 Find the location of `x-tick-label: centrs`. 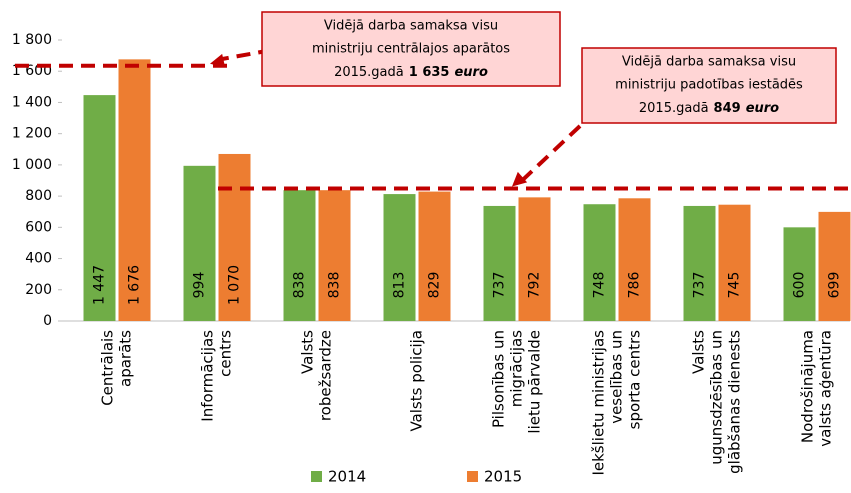

x-tick-label: centrs is located at coordinates (226, 353).